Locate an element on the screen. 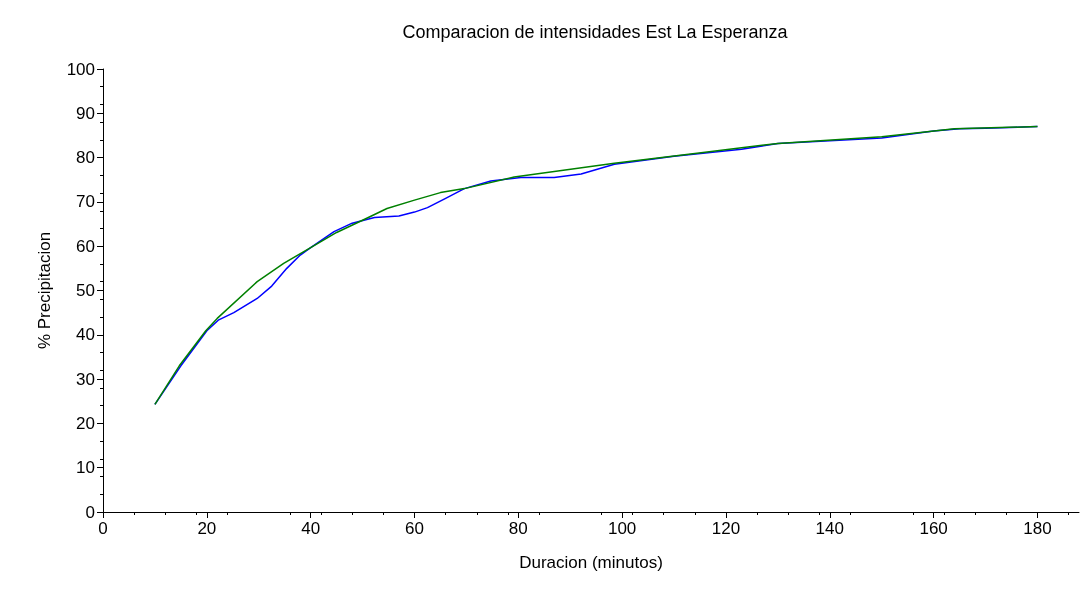 Image resolution: width=1081 pixels, height=596 pixels. x-tick-label: 0 is located at coordinates (103, 528).